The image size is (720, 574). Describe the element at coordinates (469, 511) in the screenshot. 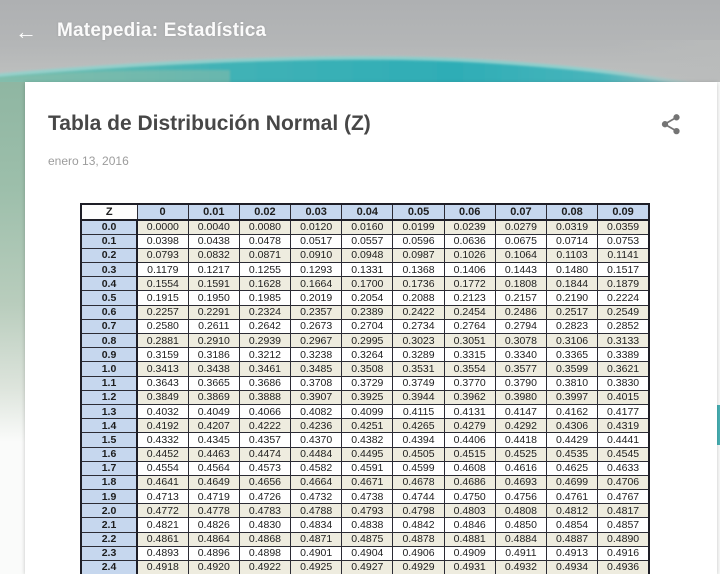

I see `table-cell: 0.4803` at that location.